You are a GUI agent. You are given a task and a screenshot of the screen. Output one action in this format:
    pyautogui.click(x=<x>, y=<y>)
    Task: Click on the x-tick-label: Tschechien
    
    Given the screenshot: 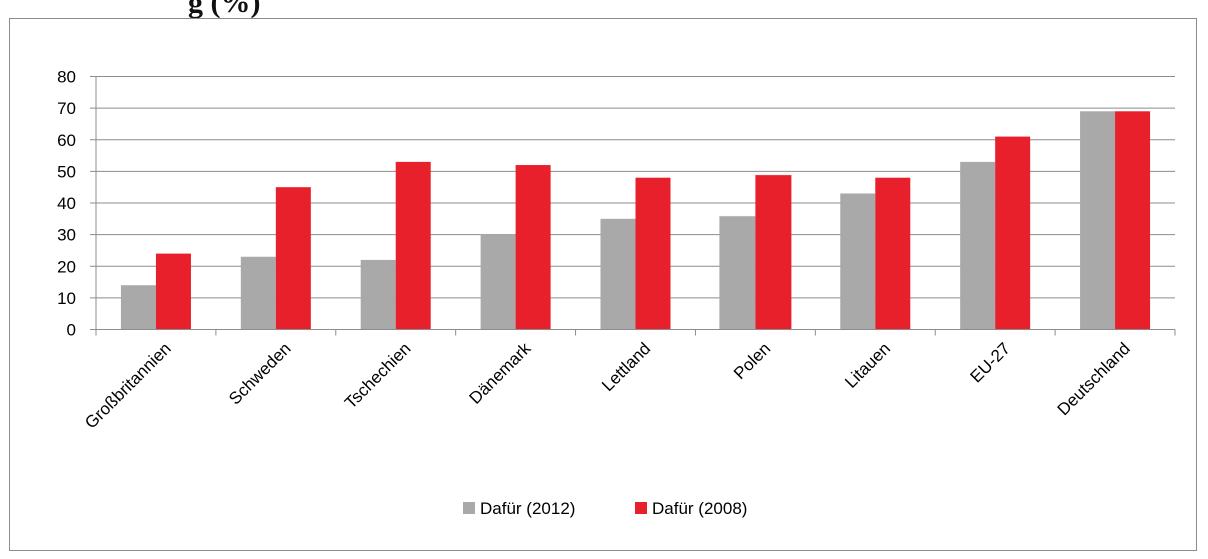 What is the action you would take?
    pyautogui.click(x=378, y=376)
    